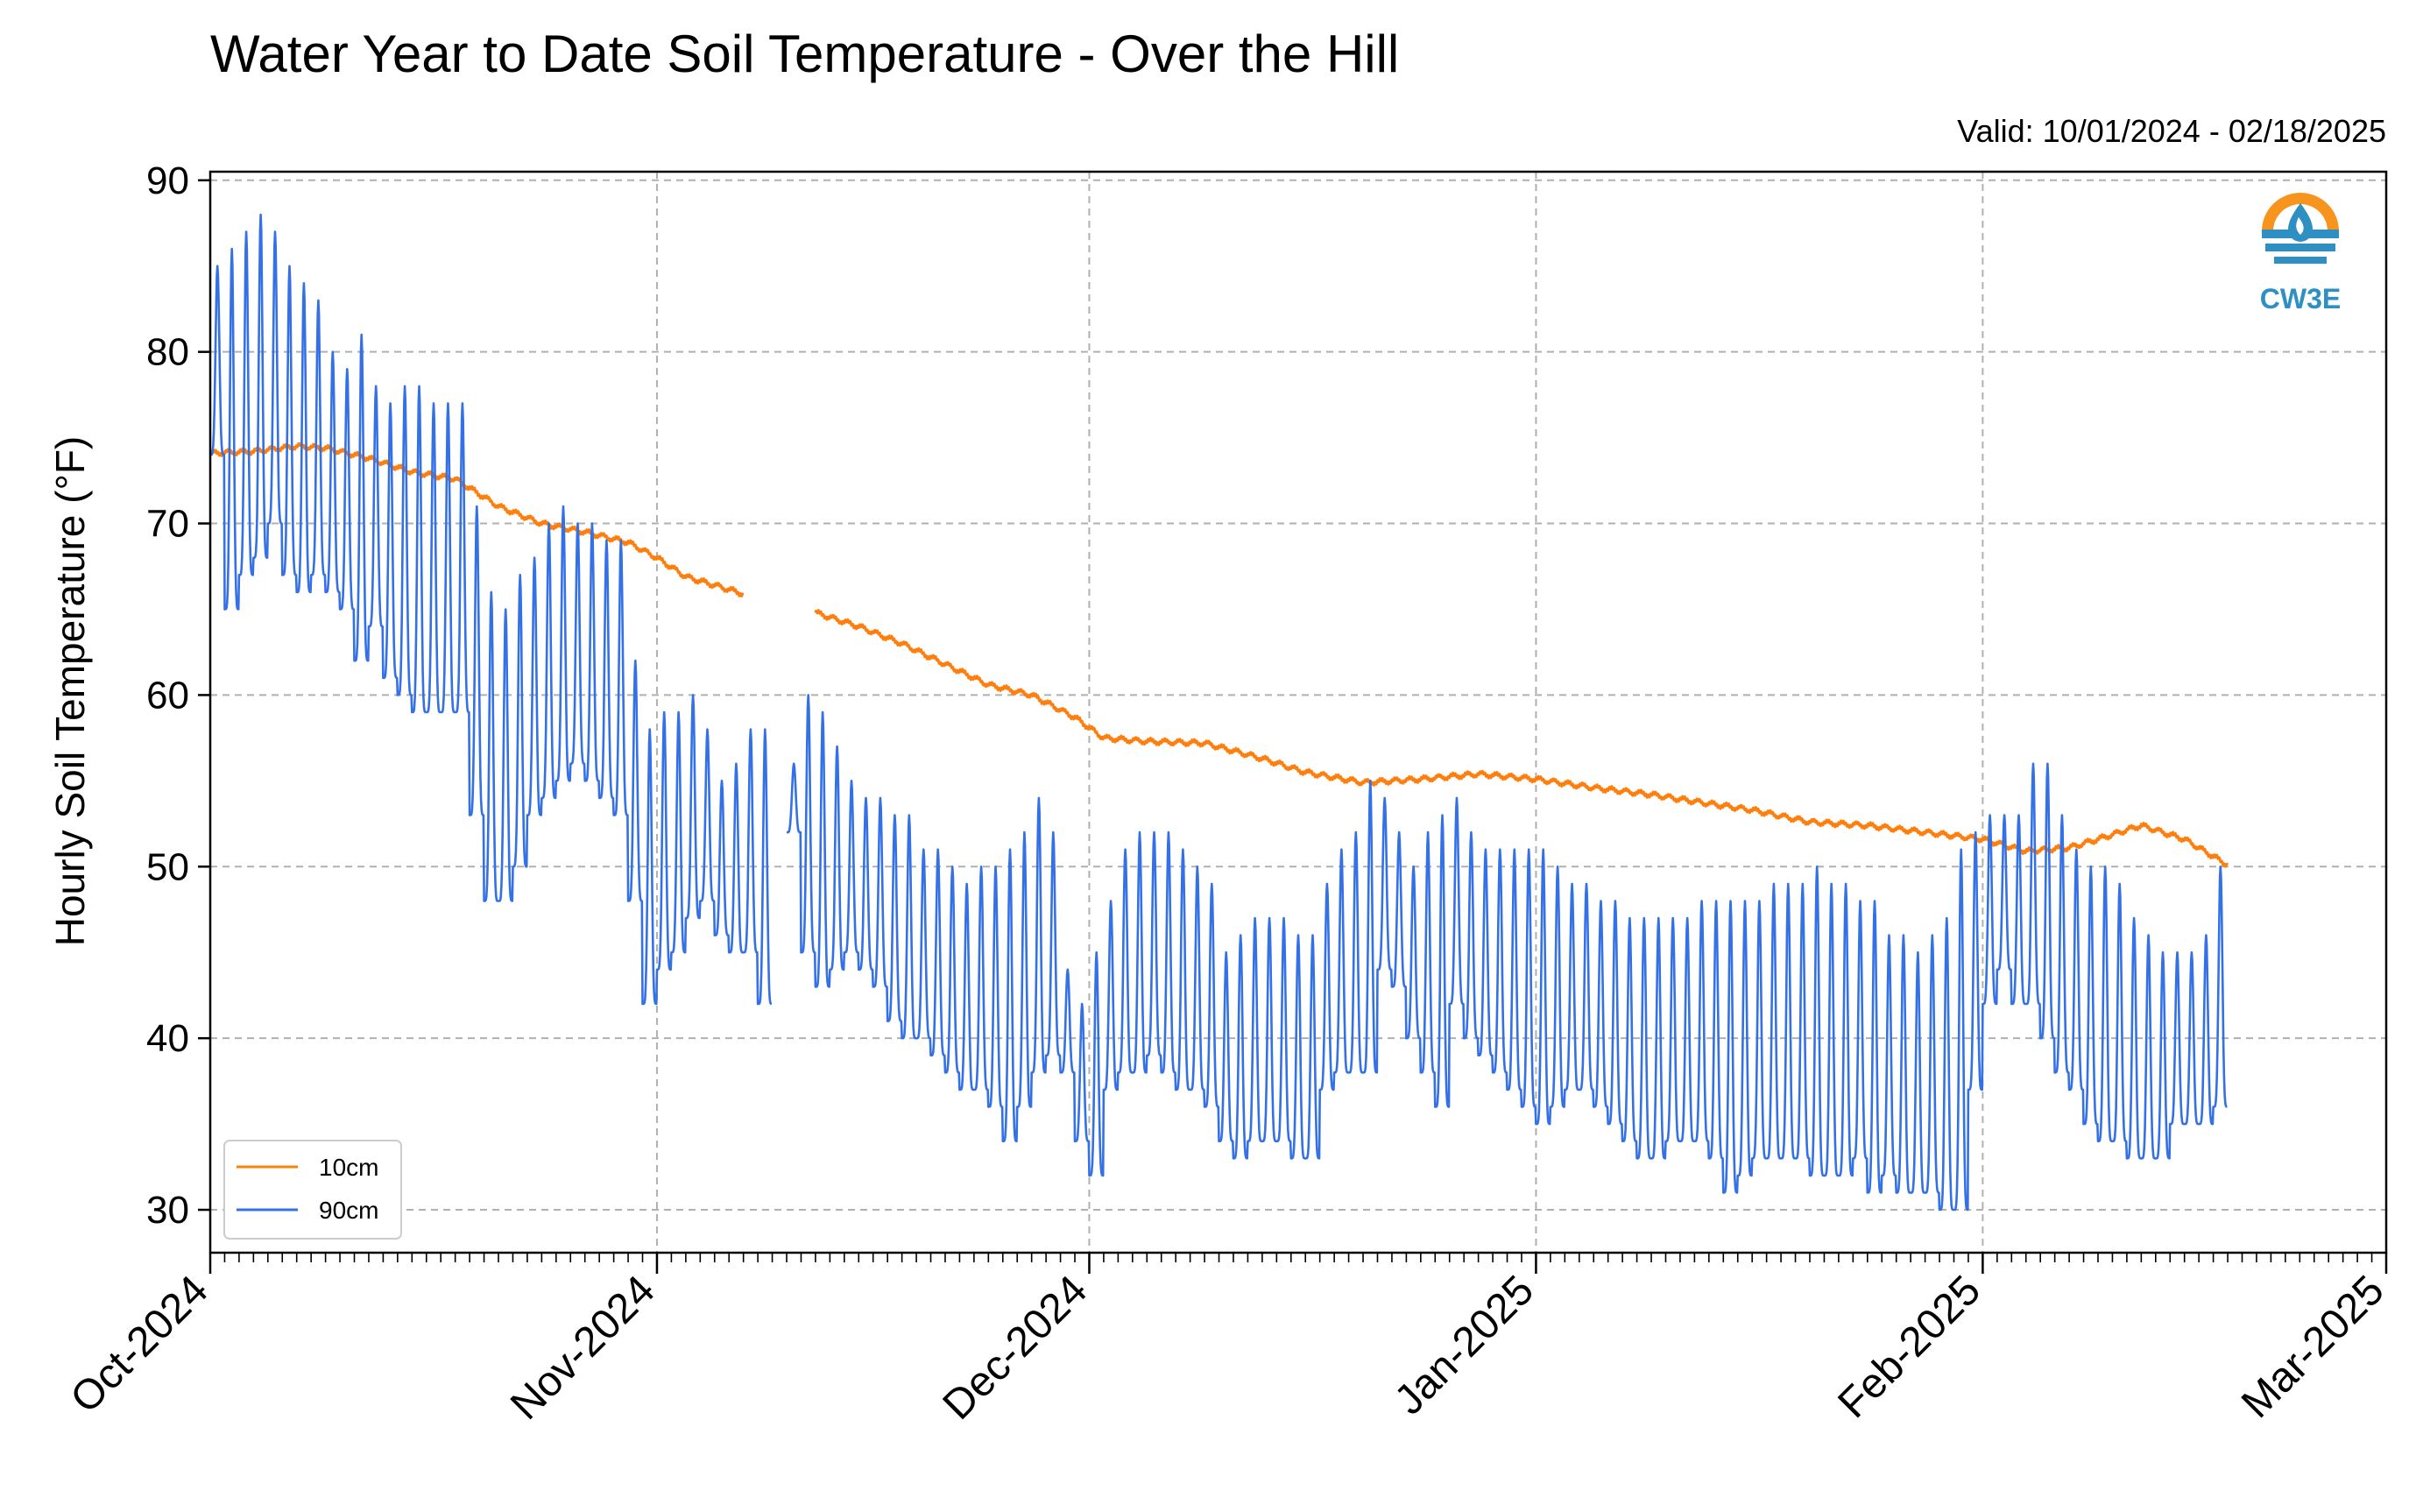 This screenshot has height=1512, width=2416. What do you see at coordinates (2171, 131) in the screenshot?
I see `chart-subtitle: Valid: 10/01/2024 - 02/18/2025` at bounding box center [2171, 131].